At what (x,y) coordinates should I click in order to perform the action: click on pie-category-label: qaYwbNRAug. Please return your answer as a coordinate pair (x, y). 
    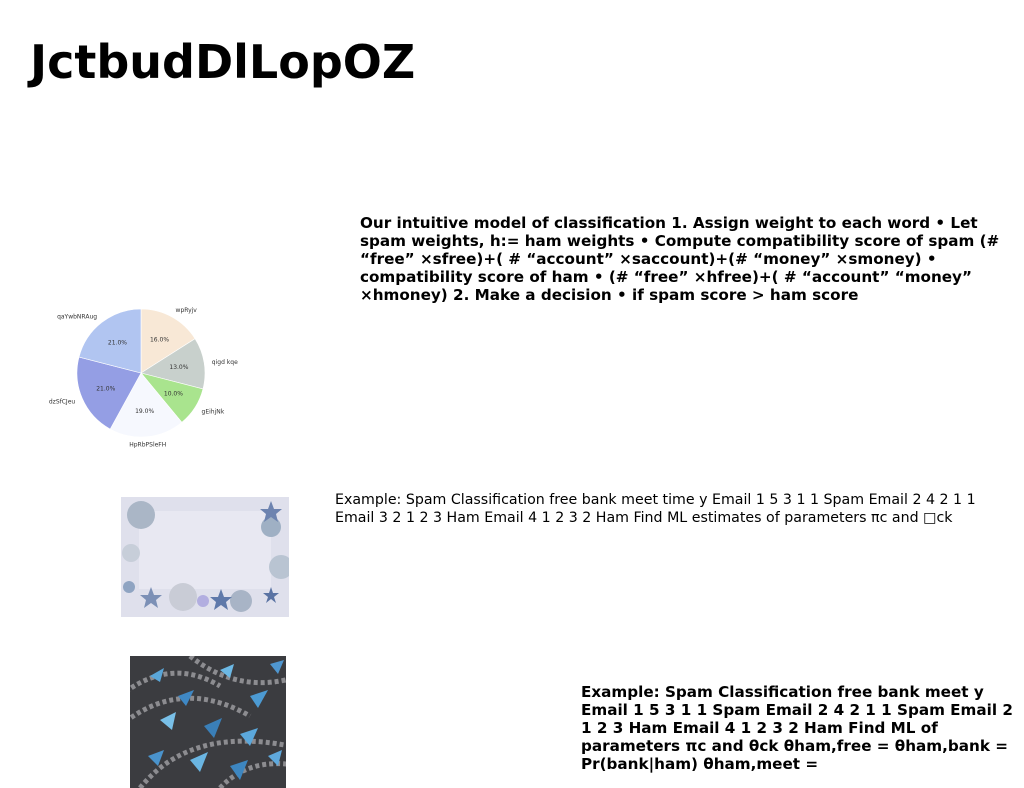
    Looking at the image, I should click on (77, 316).